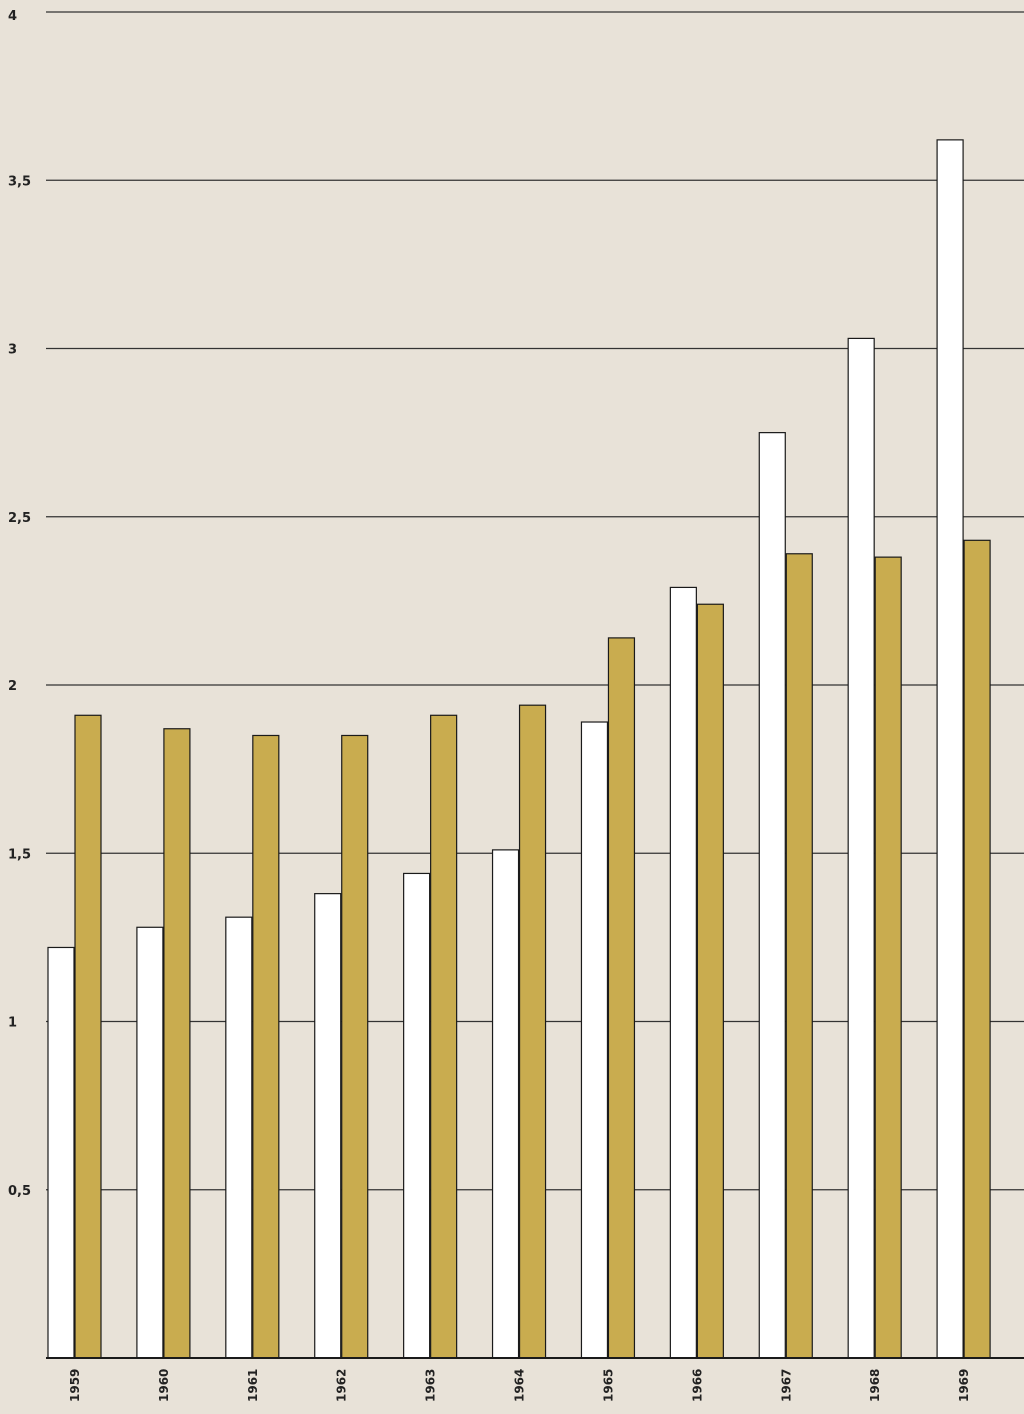  I want to click on y-tick-label: 1, so click(12, 1023).